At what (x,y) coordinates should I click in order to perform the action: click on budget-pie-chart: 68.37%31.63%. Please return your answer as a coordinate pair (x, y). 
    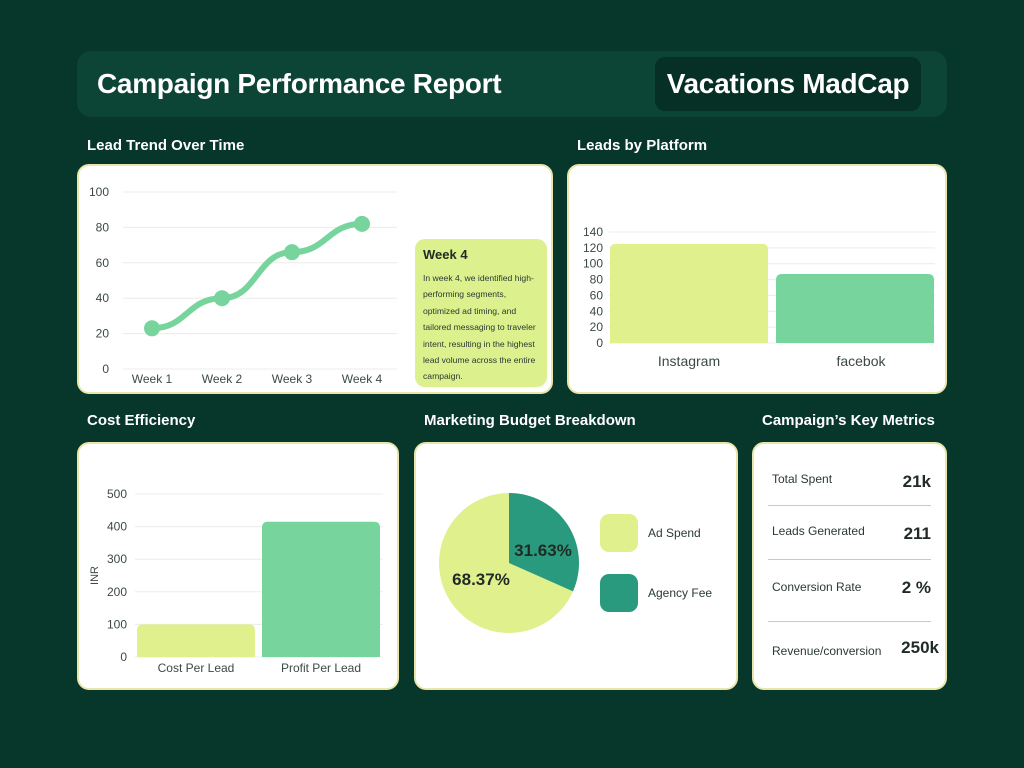
    Looking at the image, I should click on (509, 563).